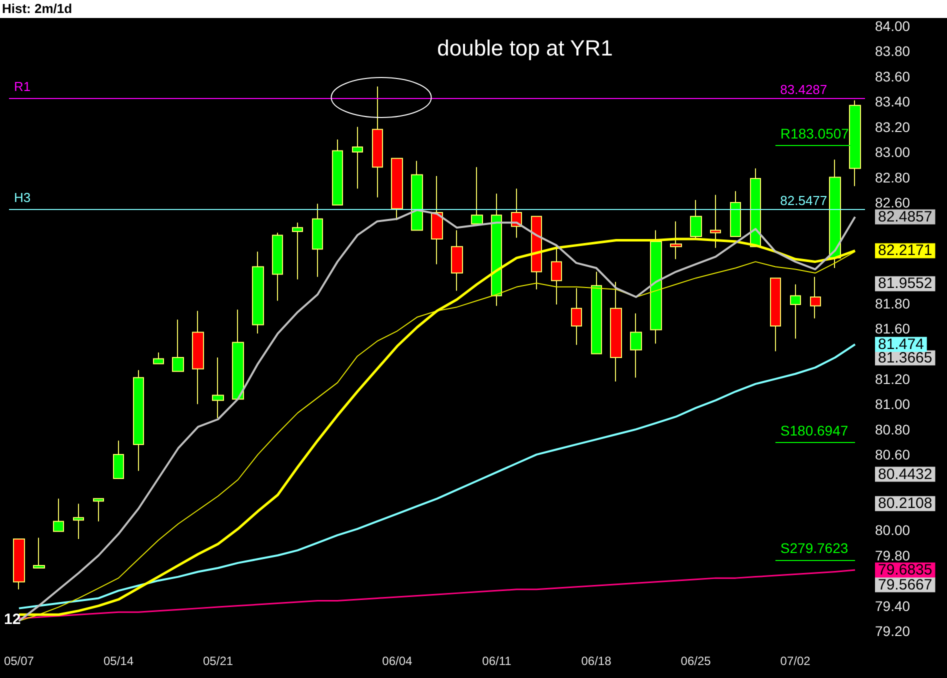  Describe the element at coordinates (19, 661) in the screenshot. I see `x-tick-label: 05/07` at that location.